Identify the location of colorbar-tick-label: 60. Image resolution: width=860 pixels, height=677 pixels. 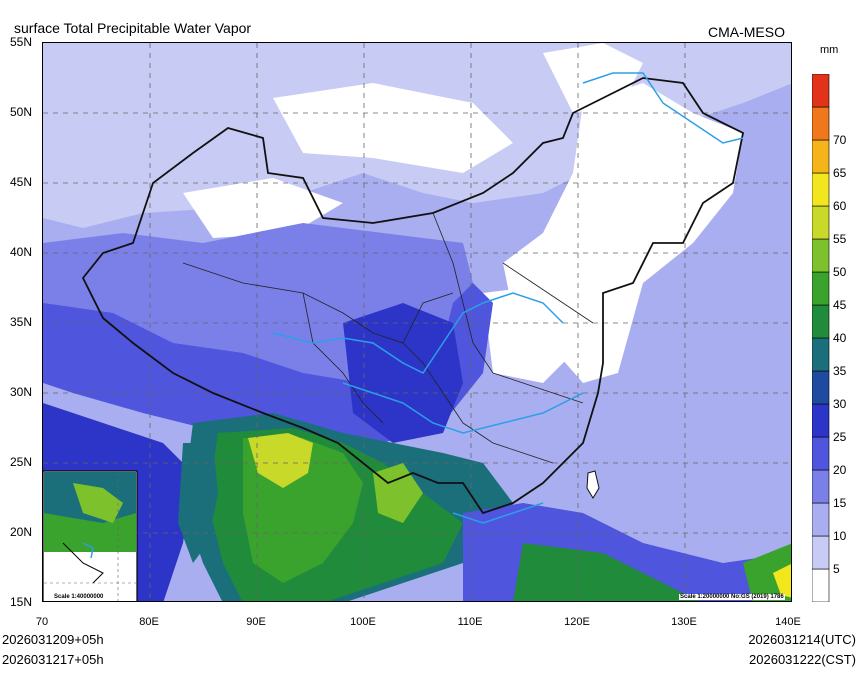
(840, 206).